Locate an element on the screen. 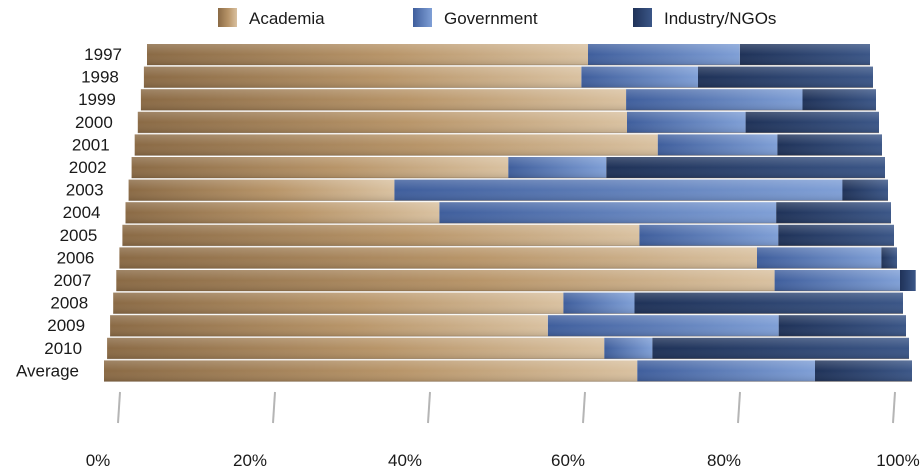  bar-shine-2005 is located at coordinates (508, 235).